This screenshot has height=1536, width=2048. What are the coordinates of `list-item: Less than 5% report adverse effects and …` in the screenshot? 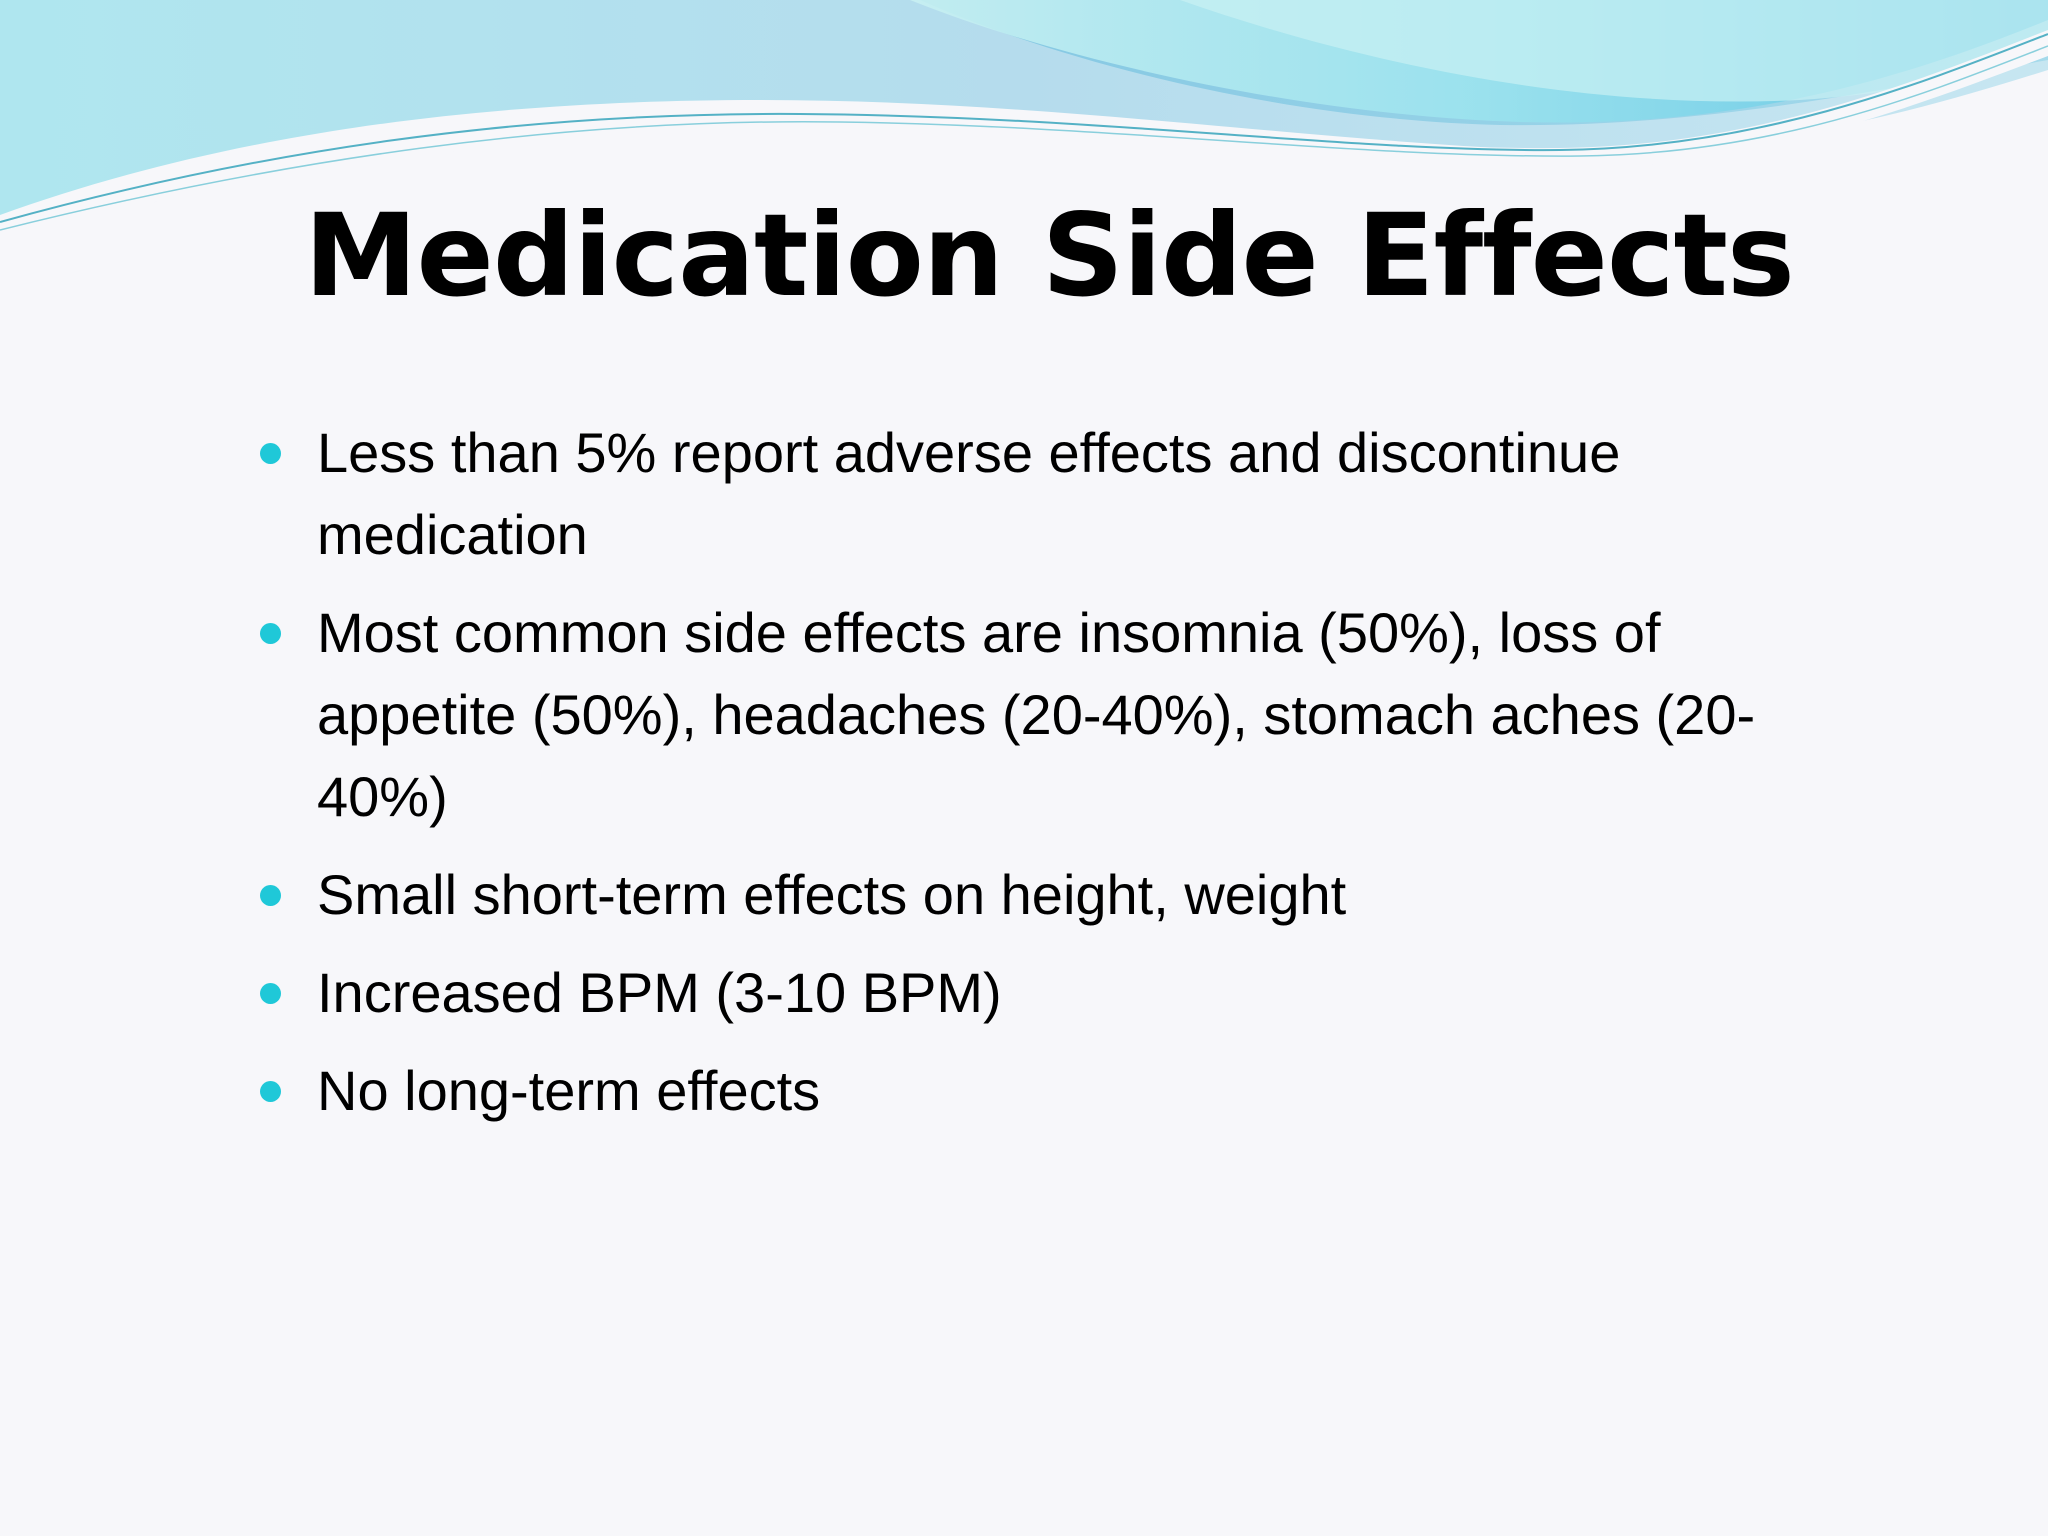 It's located at (1036, 494).